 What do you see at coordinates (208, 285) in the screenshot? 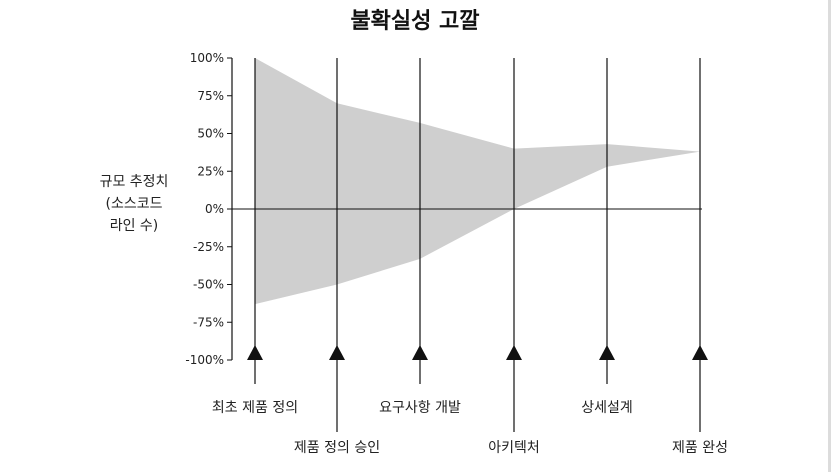
I see `y-tick-label: -50%` at bounding box center [208, 285].